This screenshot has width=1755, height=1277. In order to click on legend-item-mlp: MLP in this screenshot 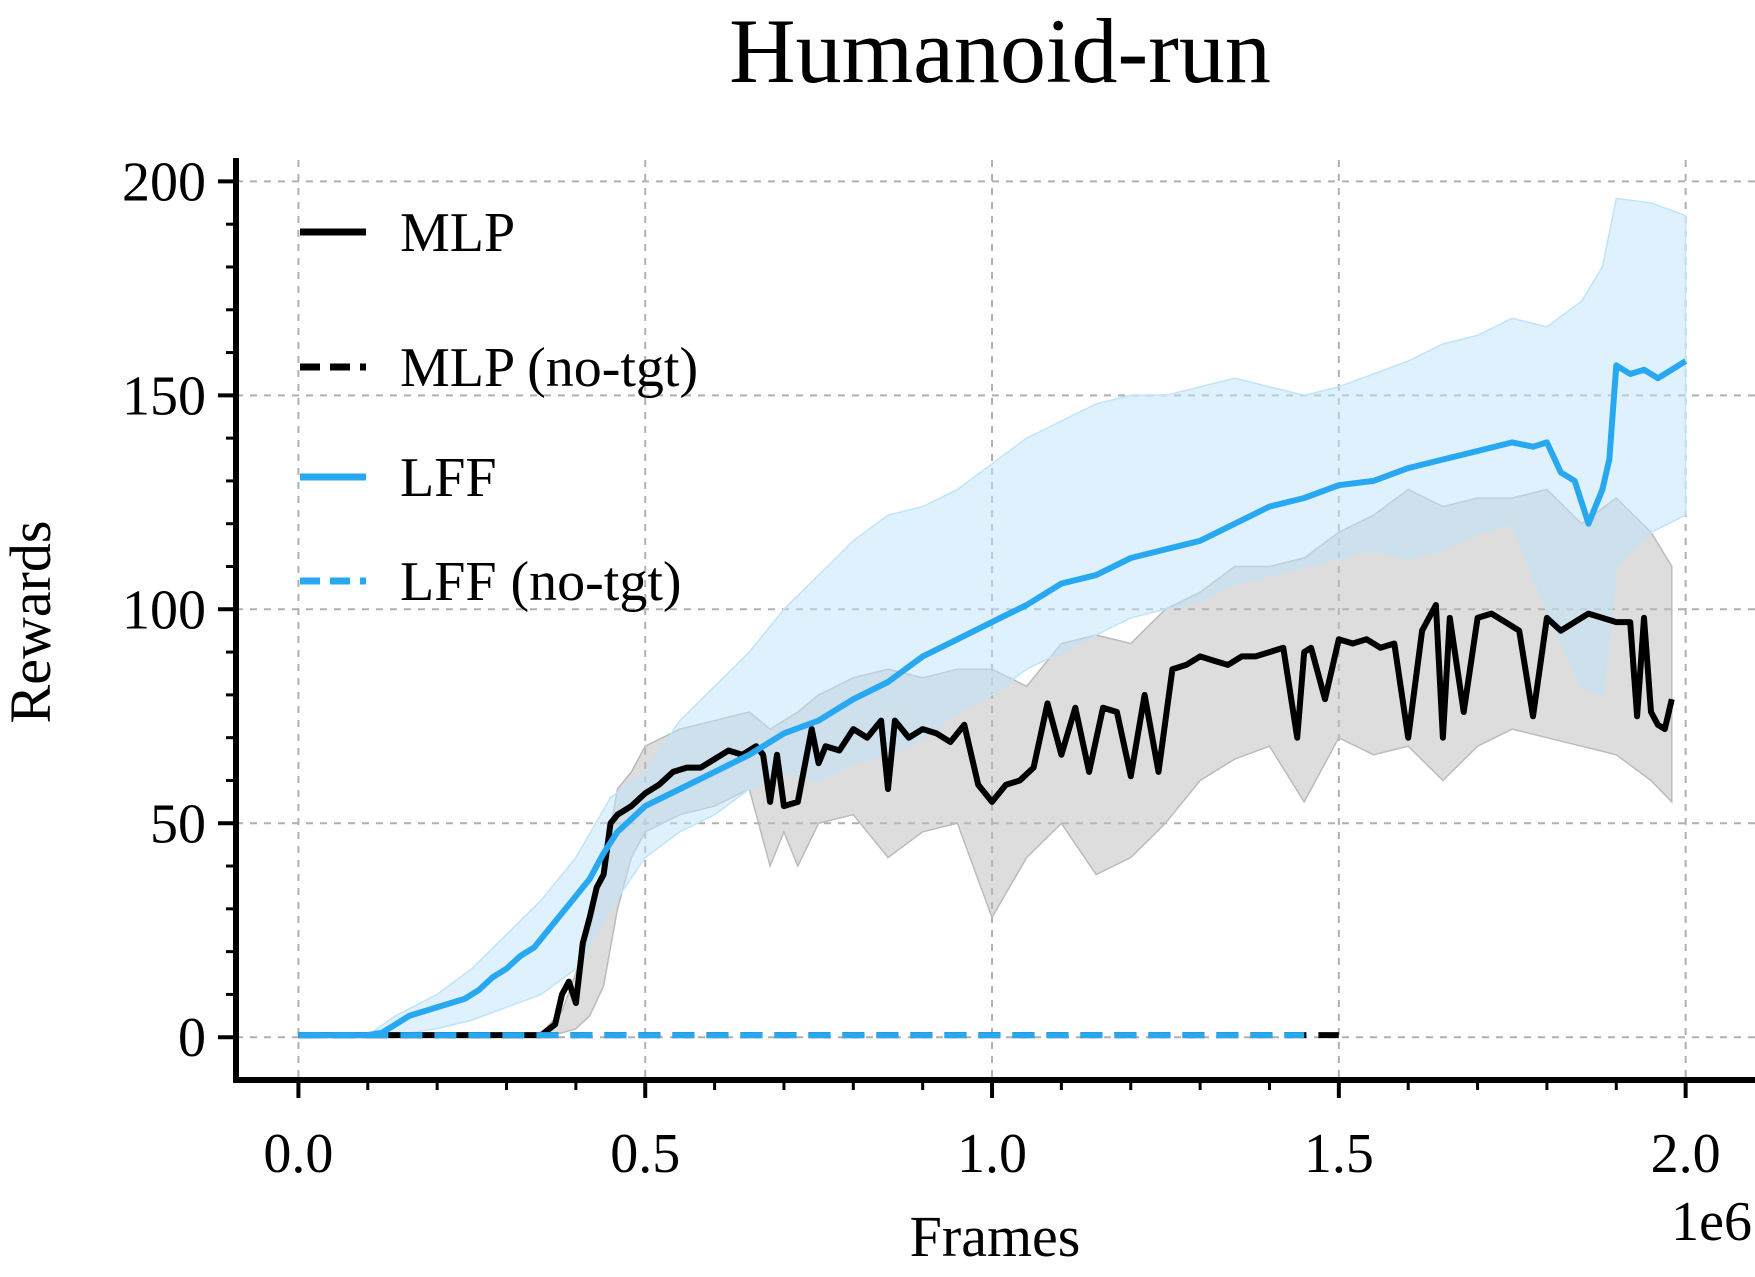, I will do `click(407, 233)`.